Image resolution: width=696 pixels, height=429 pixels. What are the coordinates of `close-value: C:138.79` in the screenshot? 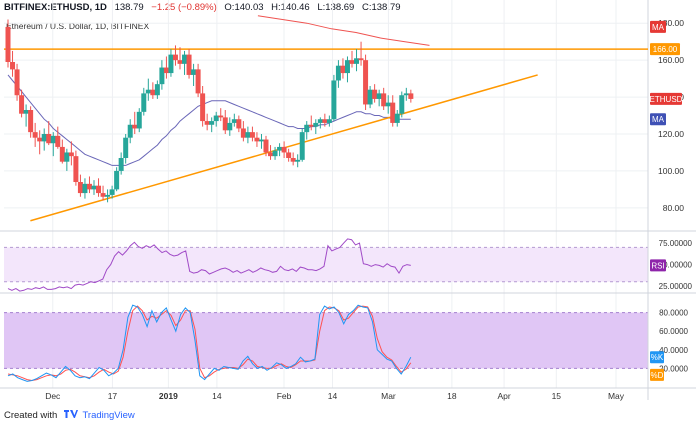 It's located at (381, 7).